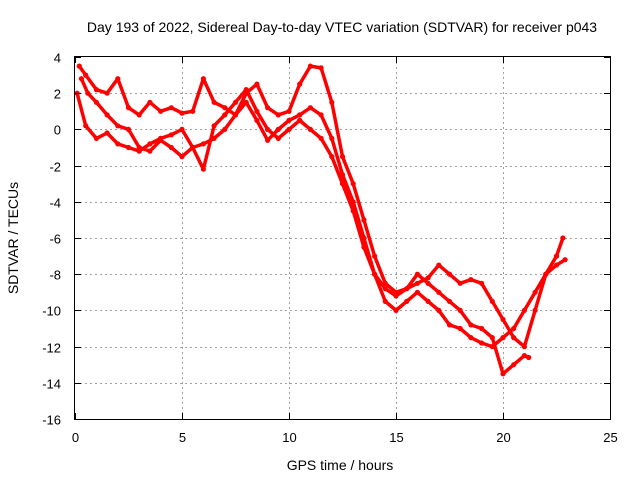  What do you see at coordinates (57, 94) in the screenshot?
I see `y-tick-label: 2` at bounding box center [57, 94].